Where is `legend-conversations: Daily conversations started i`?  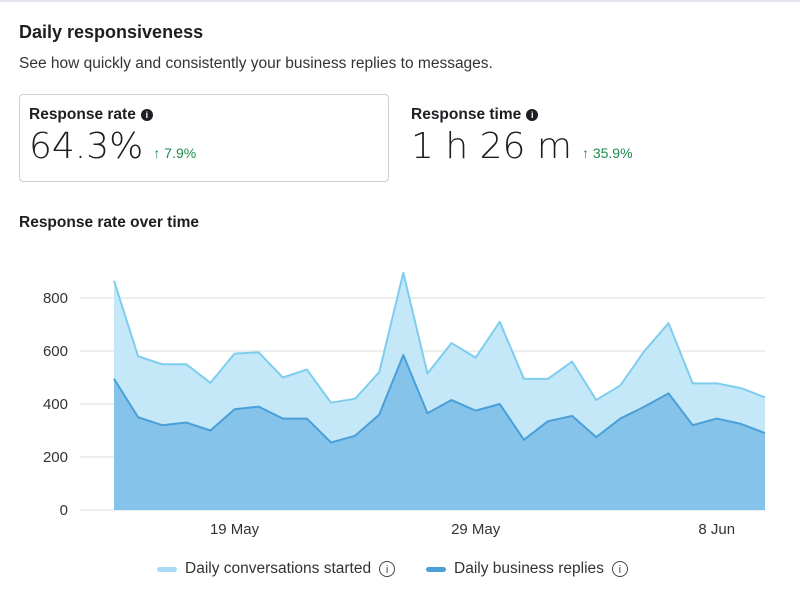 legend-conversations: Daily conversations started i is located at coordinates (276, 569).